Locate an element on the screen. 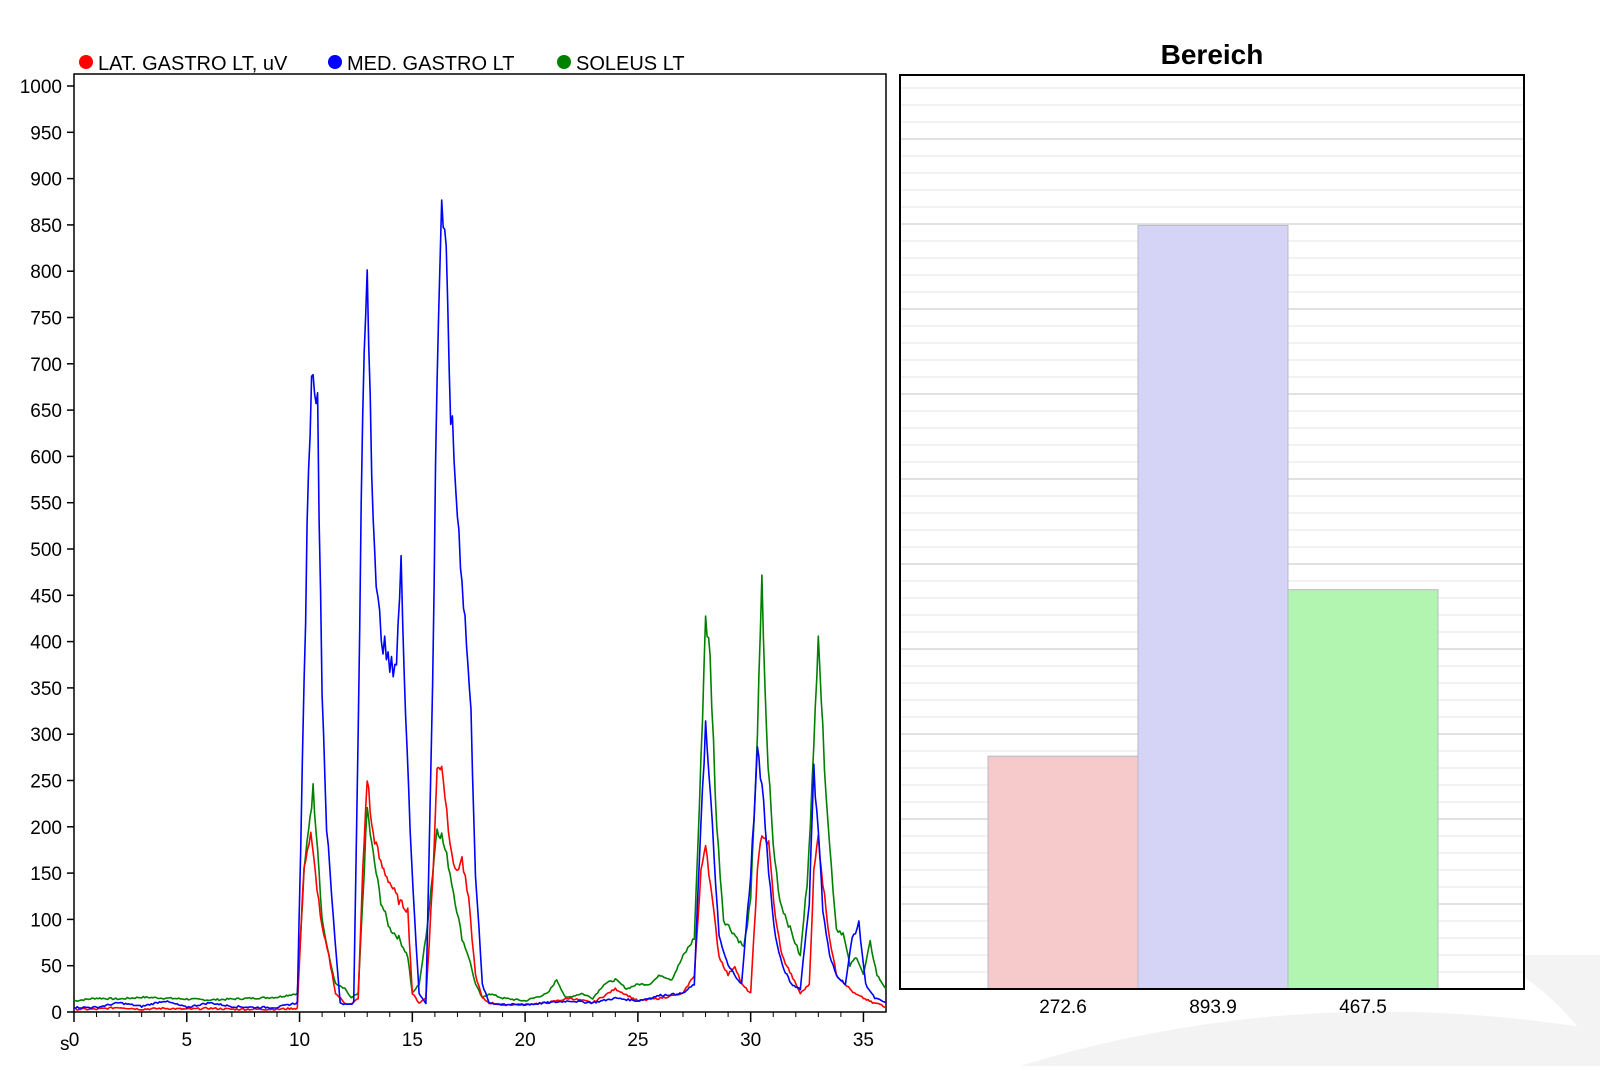  y-tick-label: 800 is located at coordinates (46, 272).